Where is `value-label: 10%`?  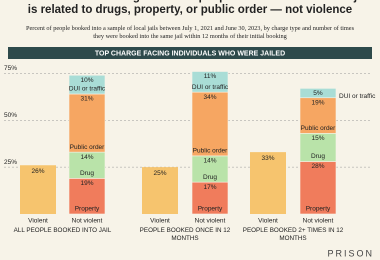
value-label: 10% is located at coordinates (86, 80).